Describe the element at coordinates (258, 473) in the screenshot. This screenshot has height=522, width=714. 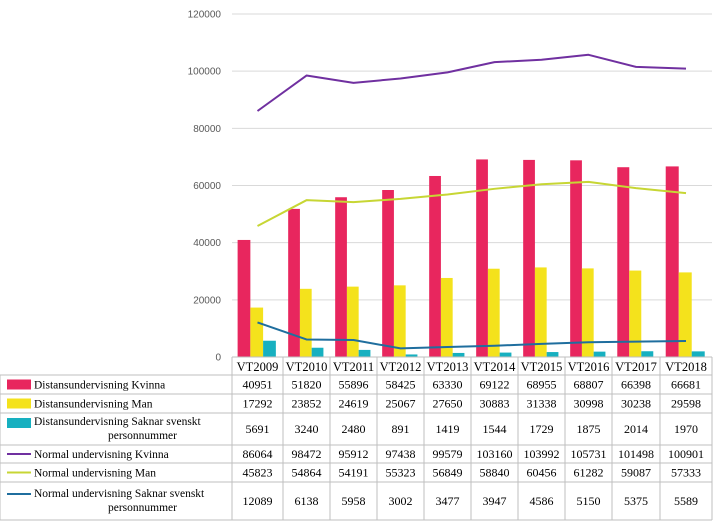
I see `data-label: 45823` at that location.